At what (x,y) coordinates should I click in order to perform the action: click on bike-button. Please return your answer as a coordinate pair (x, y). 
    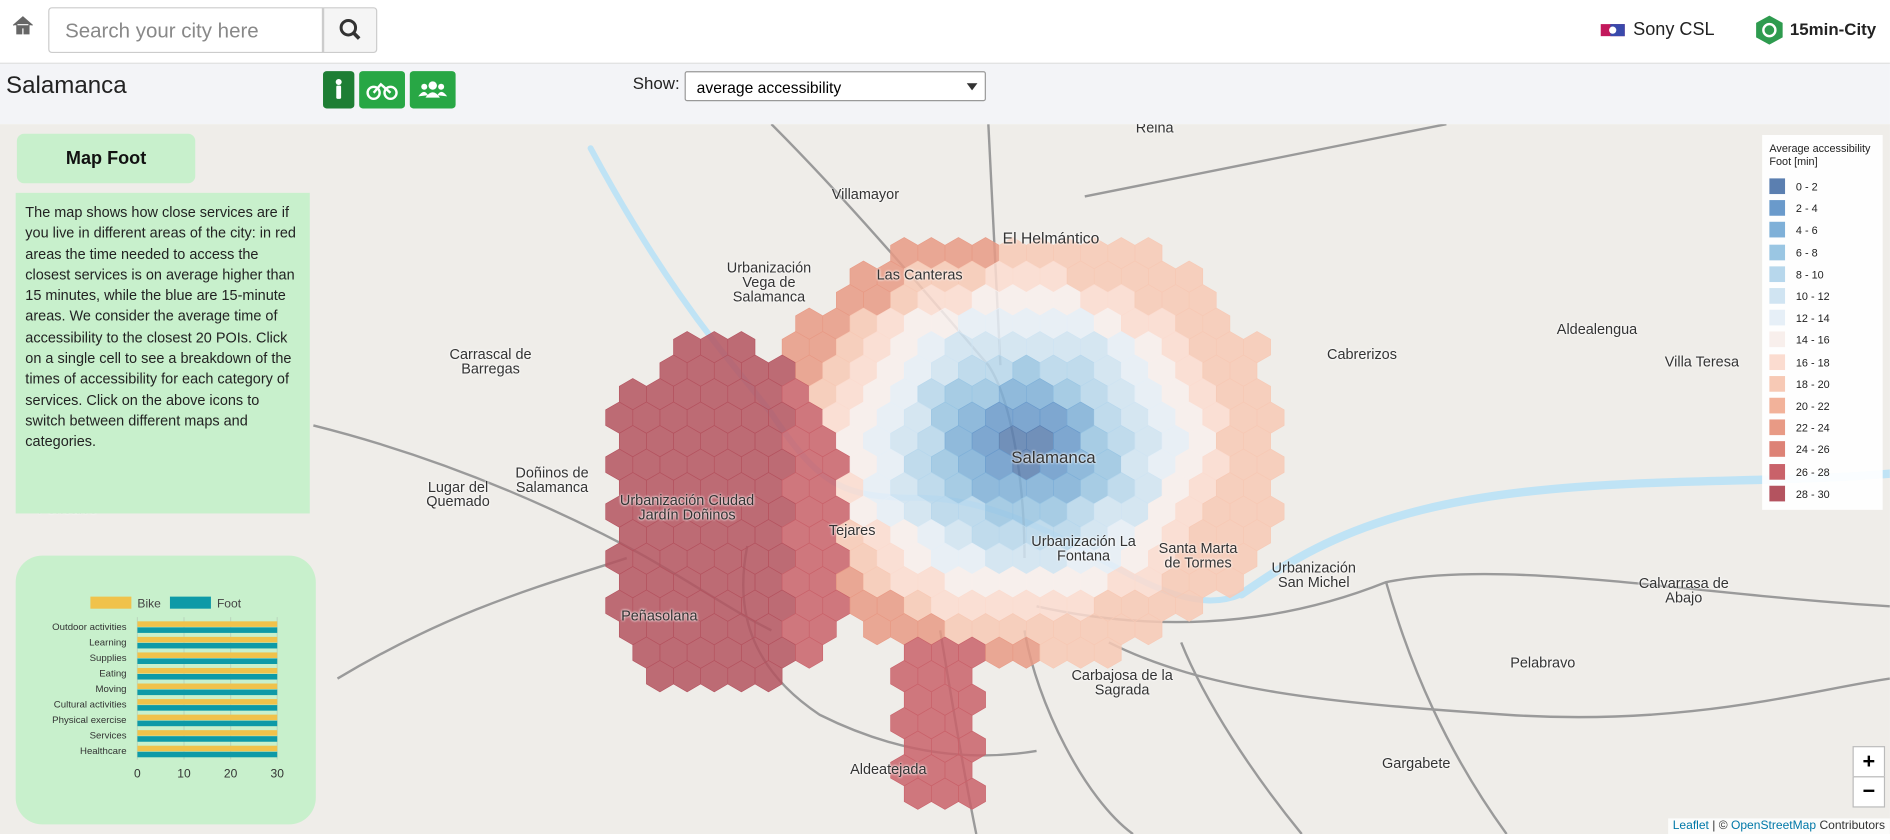
    Looking at the image, I should click on (382, 90).